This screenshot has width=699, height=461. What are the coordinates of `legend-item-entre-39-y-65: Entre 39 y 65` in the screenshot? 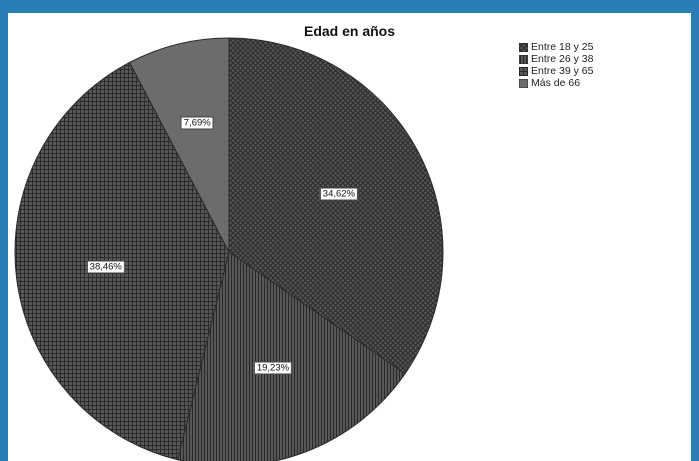 It's located at (556, 71).